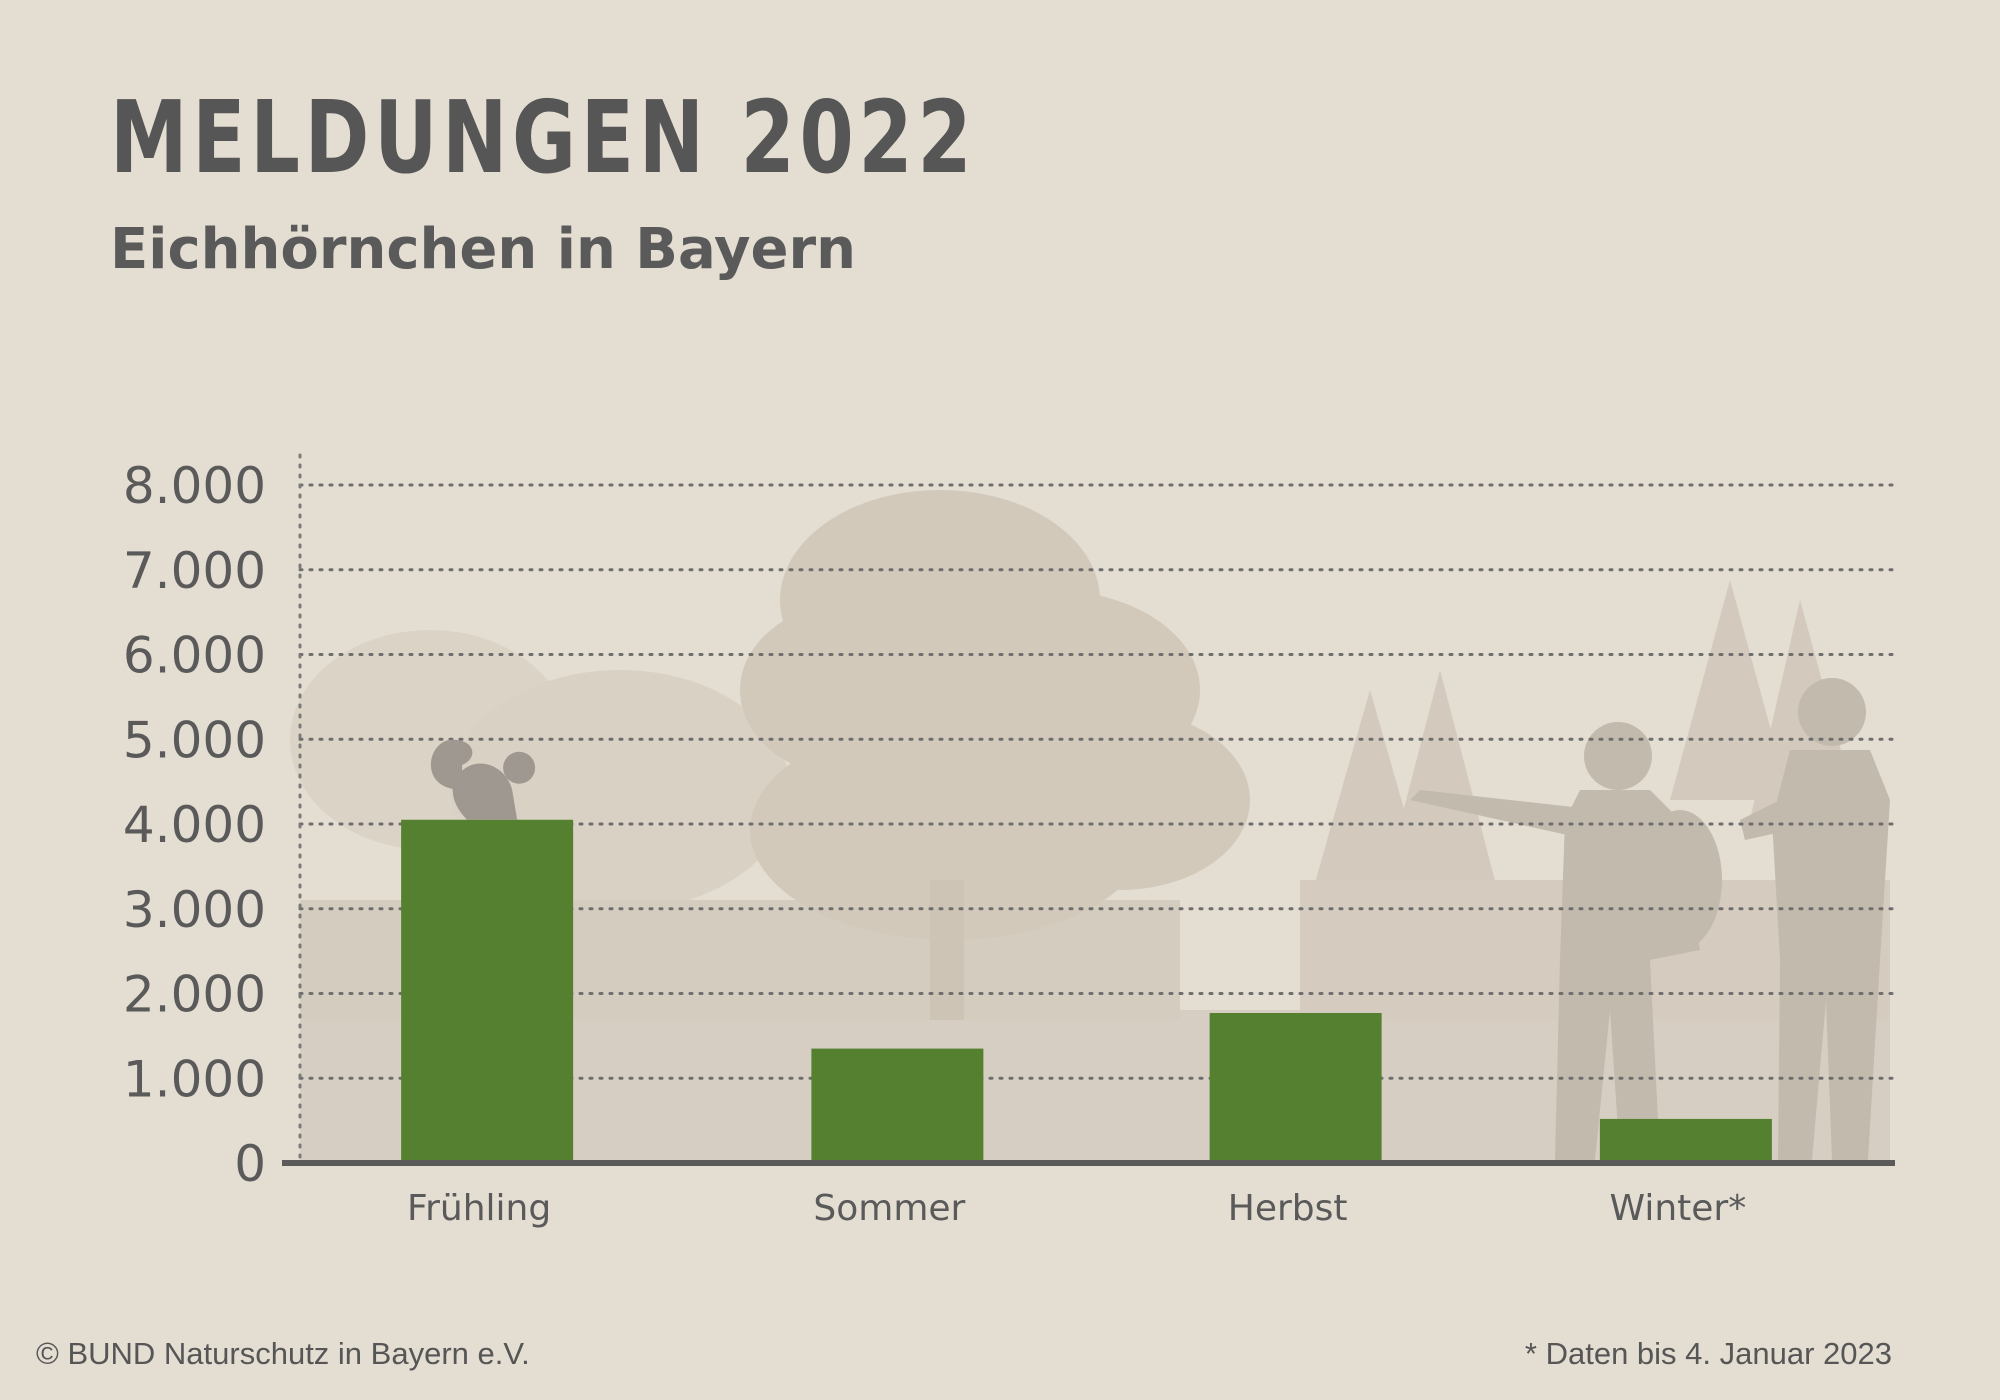 The image size is (2000, 1400). Describe the element at coordinates (451, 764) in the screenshot. I see `squirrel-tail` at that location.